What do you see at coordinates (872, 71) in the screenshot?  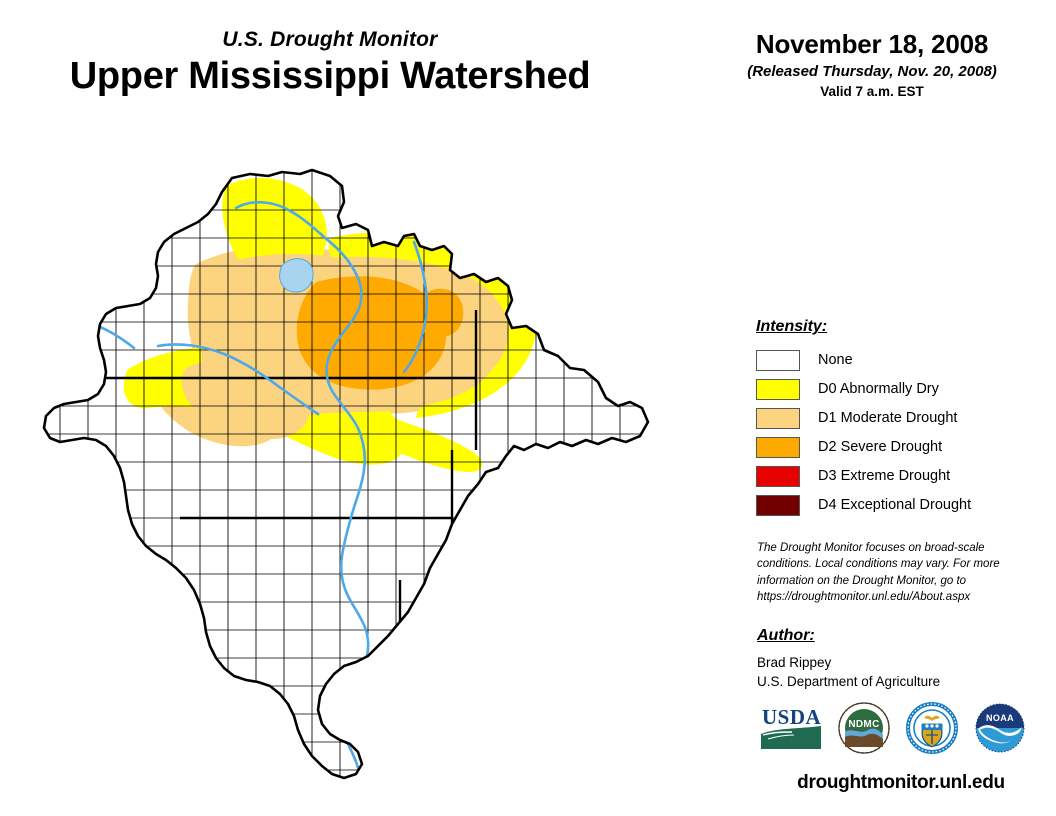 I see `release-date: (Released Thursday, Nov. 20, 2008)` at bounding box center [872, 71].